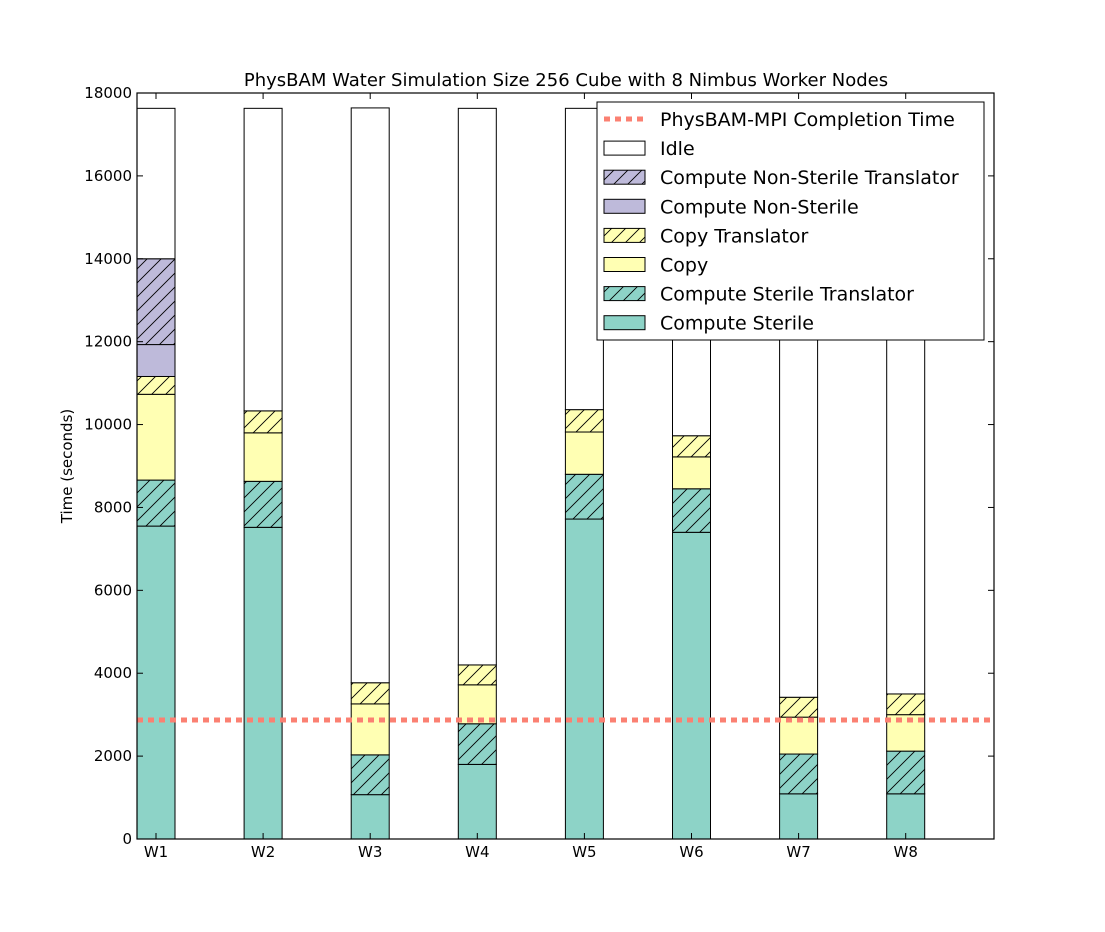 Image resolution: width=1105 pixels, height=932 pixels. I want to click on bar-w1-copy, so click(156, 437).